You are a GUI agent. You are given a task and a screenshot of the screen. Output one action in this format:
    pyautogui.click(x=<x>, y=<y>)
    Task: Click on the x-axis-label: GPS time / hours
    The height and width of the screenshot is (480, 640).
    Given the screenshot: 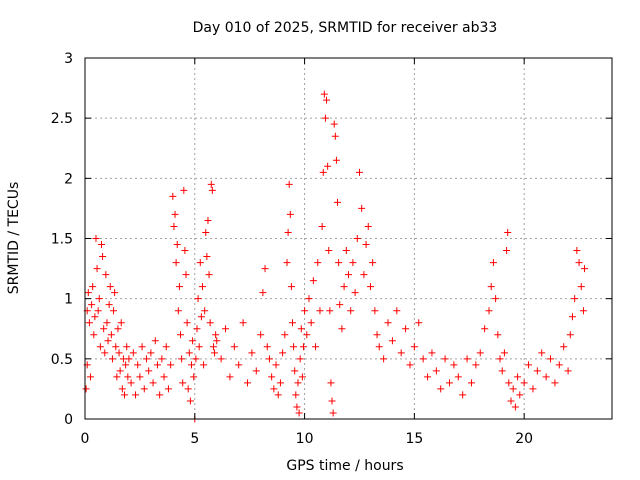 What is the action you would take?
    pyautogui.click(x=344, y=466)
    